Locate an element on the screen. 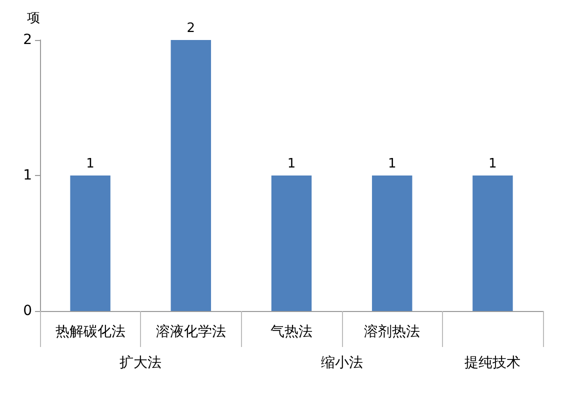  x-tick-label: 溶液化学法 is located at coordinates (191, 332).